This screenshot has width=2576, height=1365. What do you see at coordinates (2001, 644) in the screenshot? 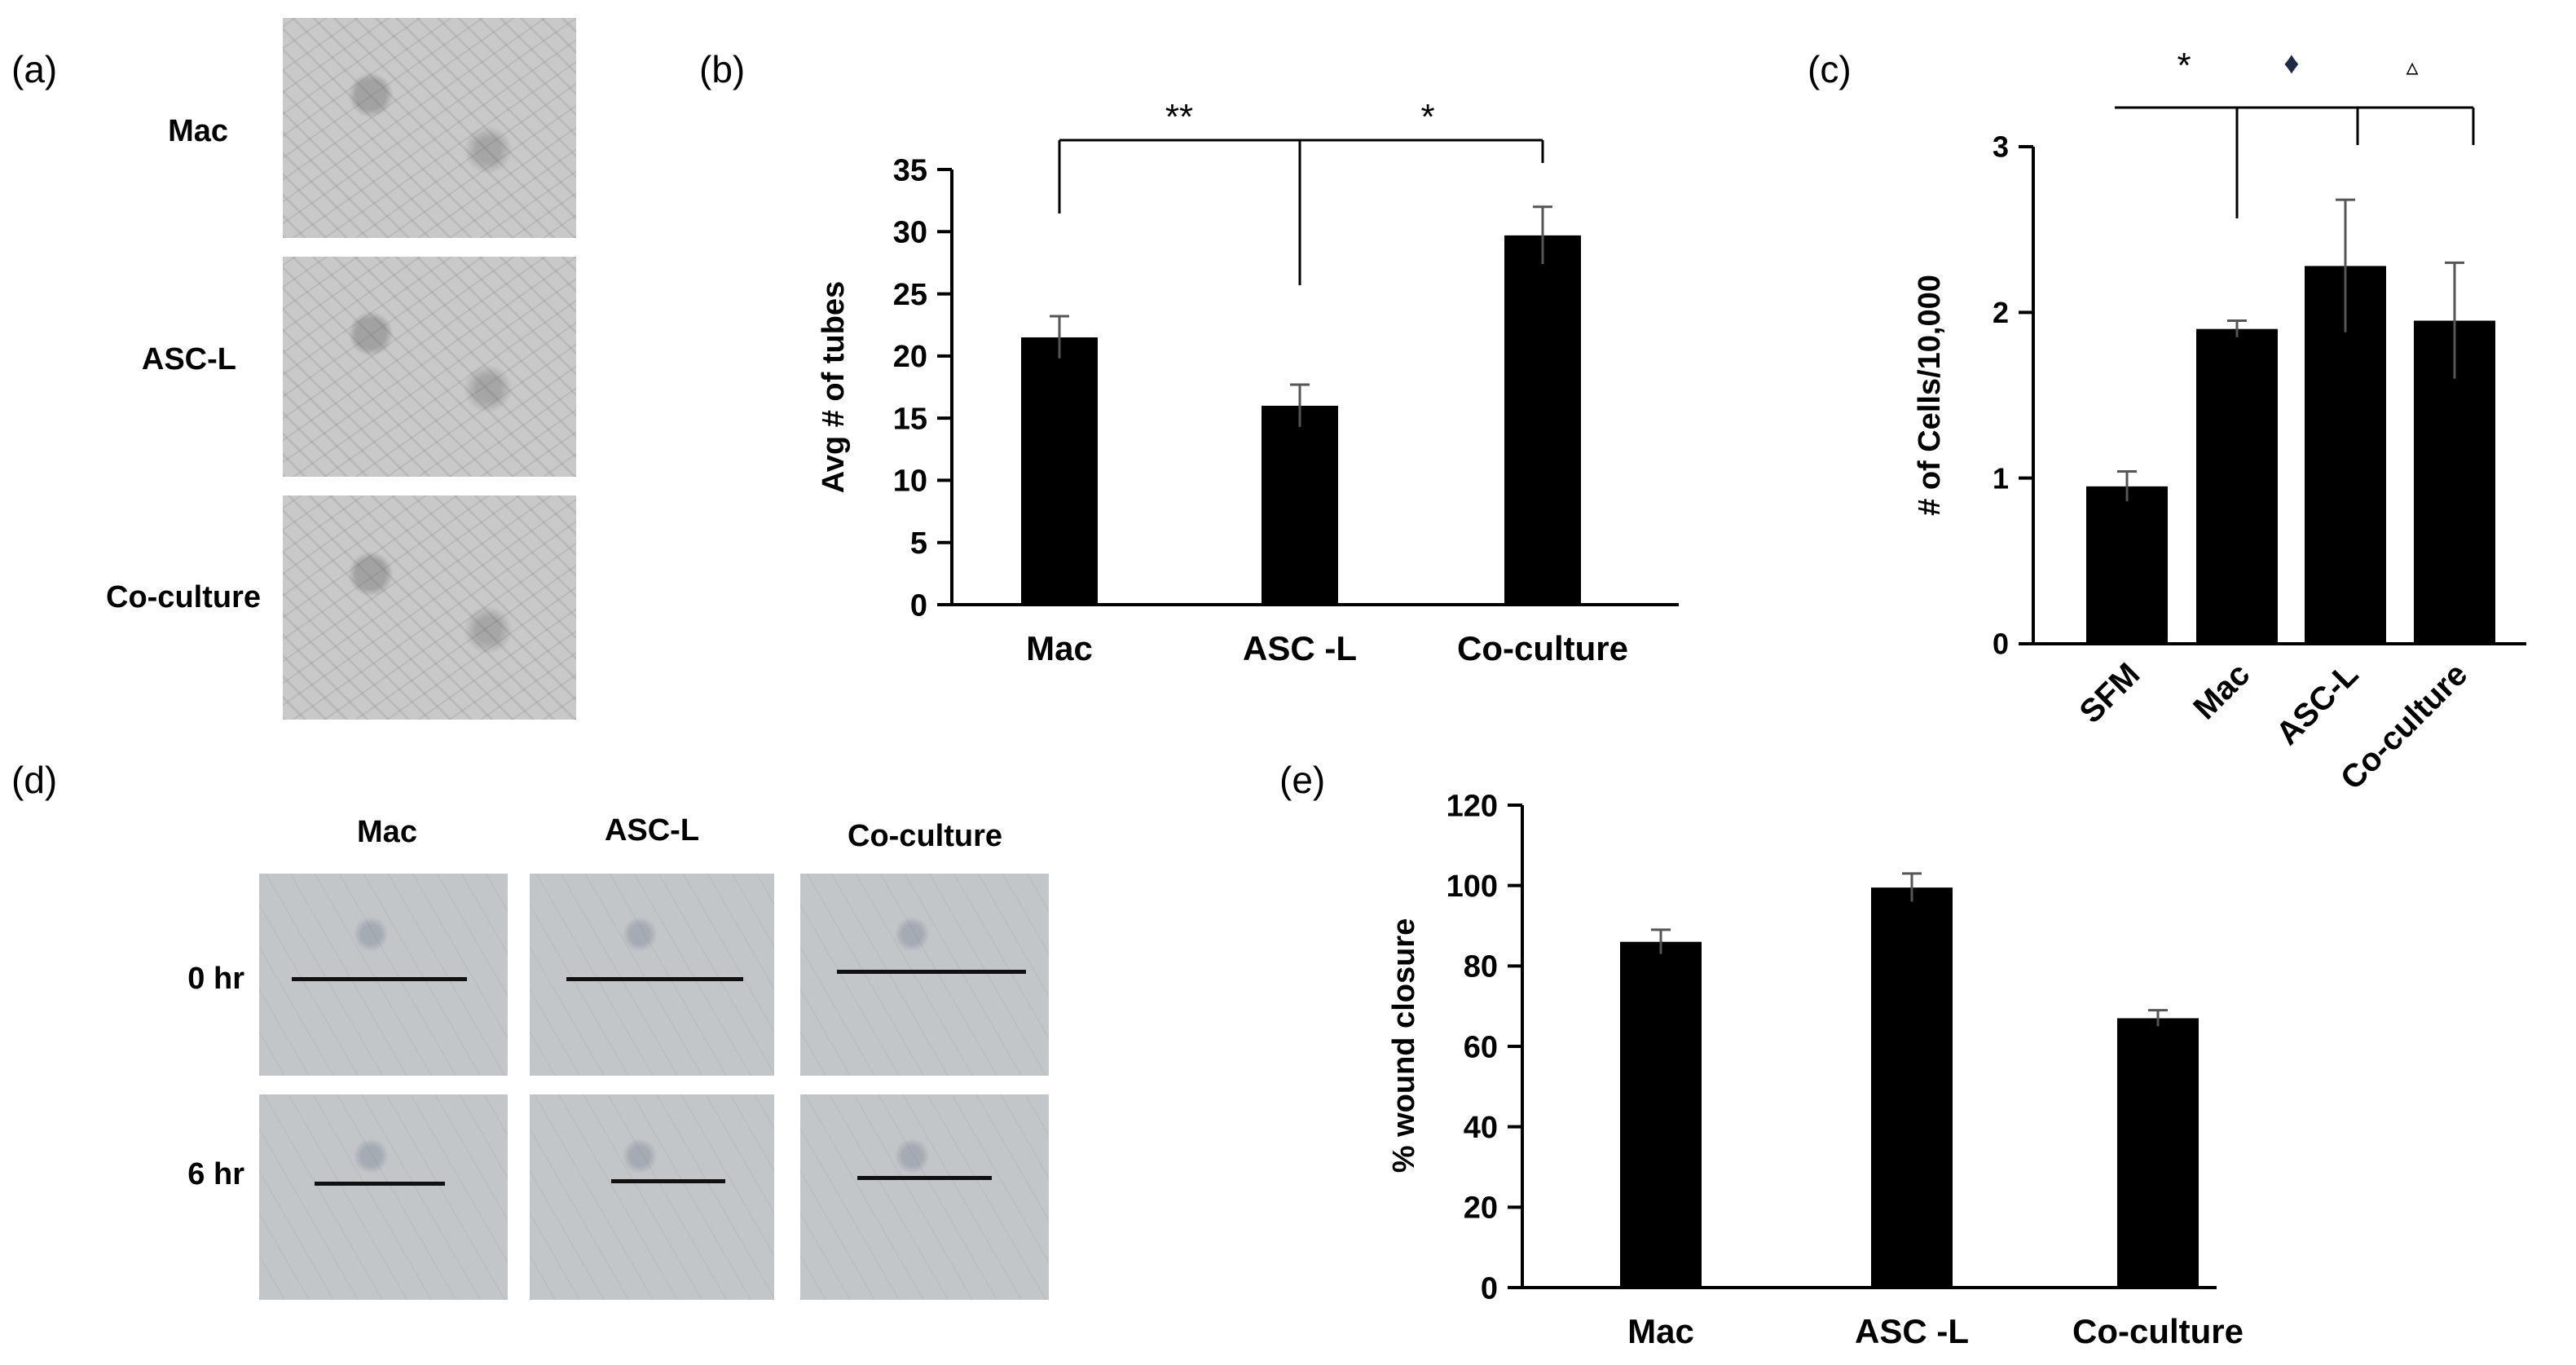
I see `y-tick-label-c: 0` at bounding box center [2001, 644].